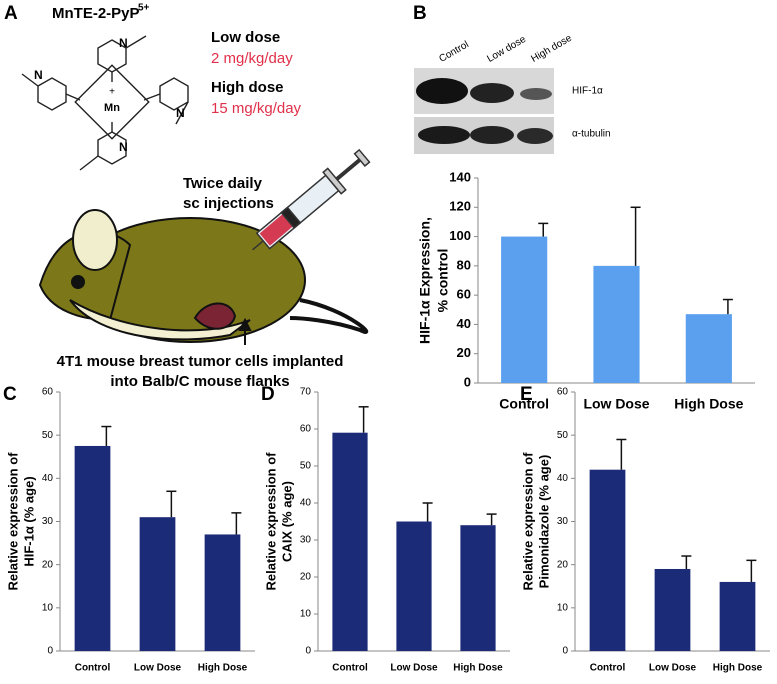  I want to click on lane-label: Control, so click(453, 52).